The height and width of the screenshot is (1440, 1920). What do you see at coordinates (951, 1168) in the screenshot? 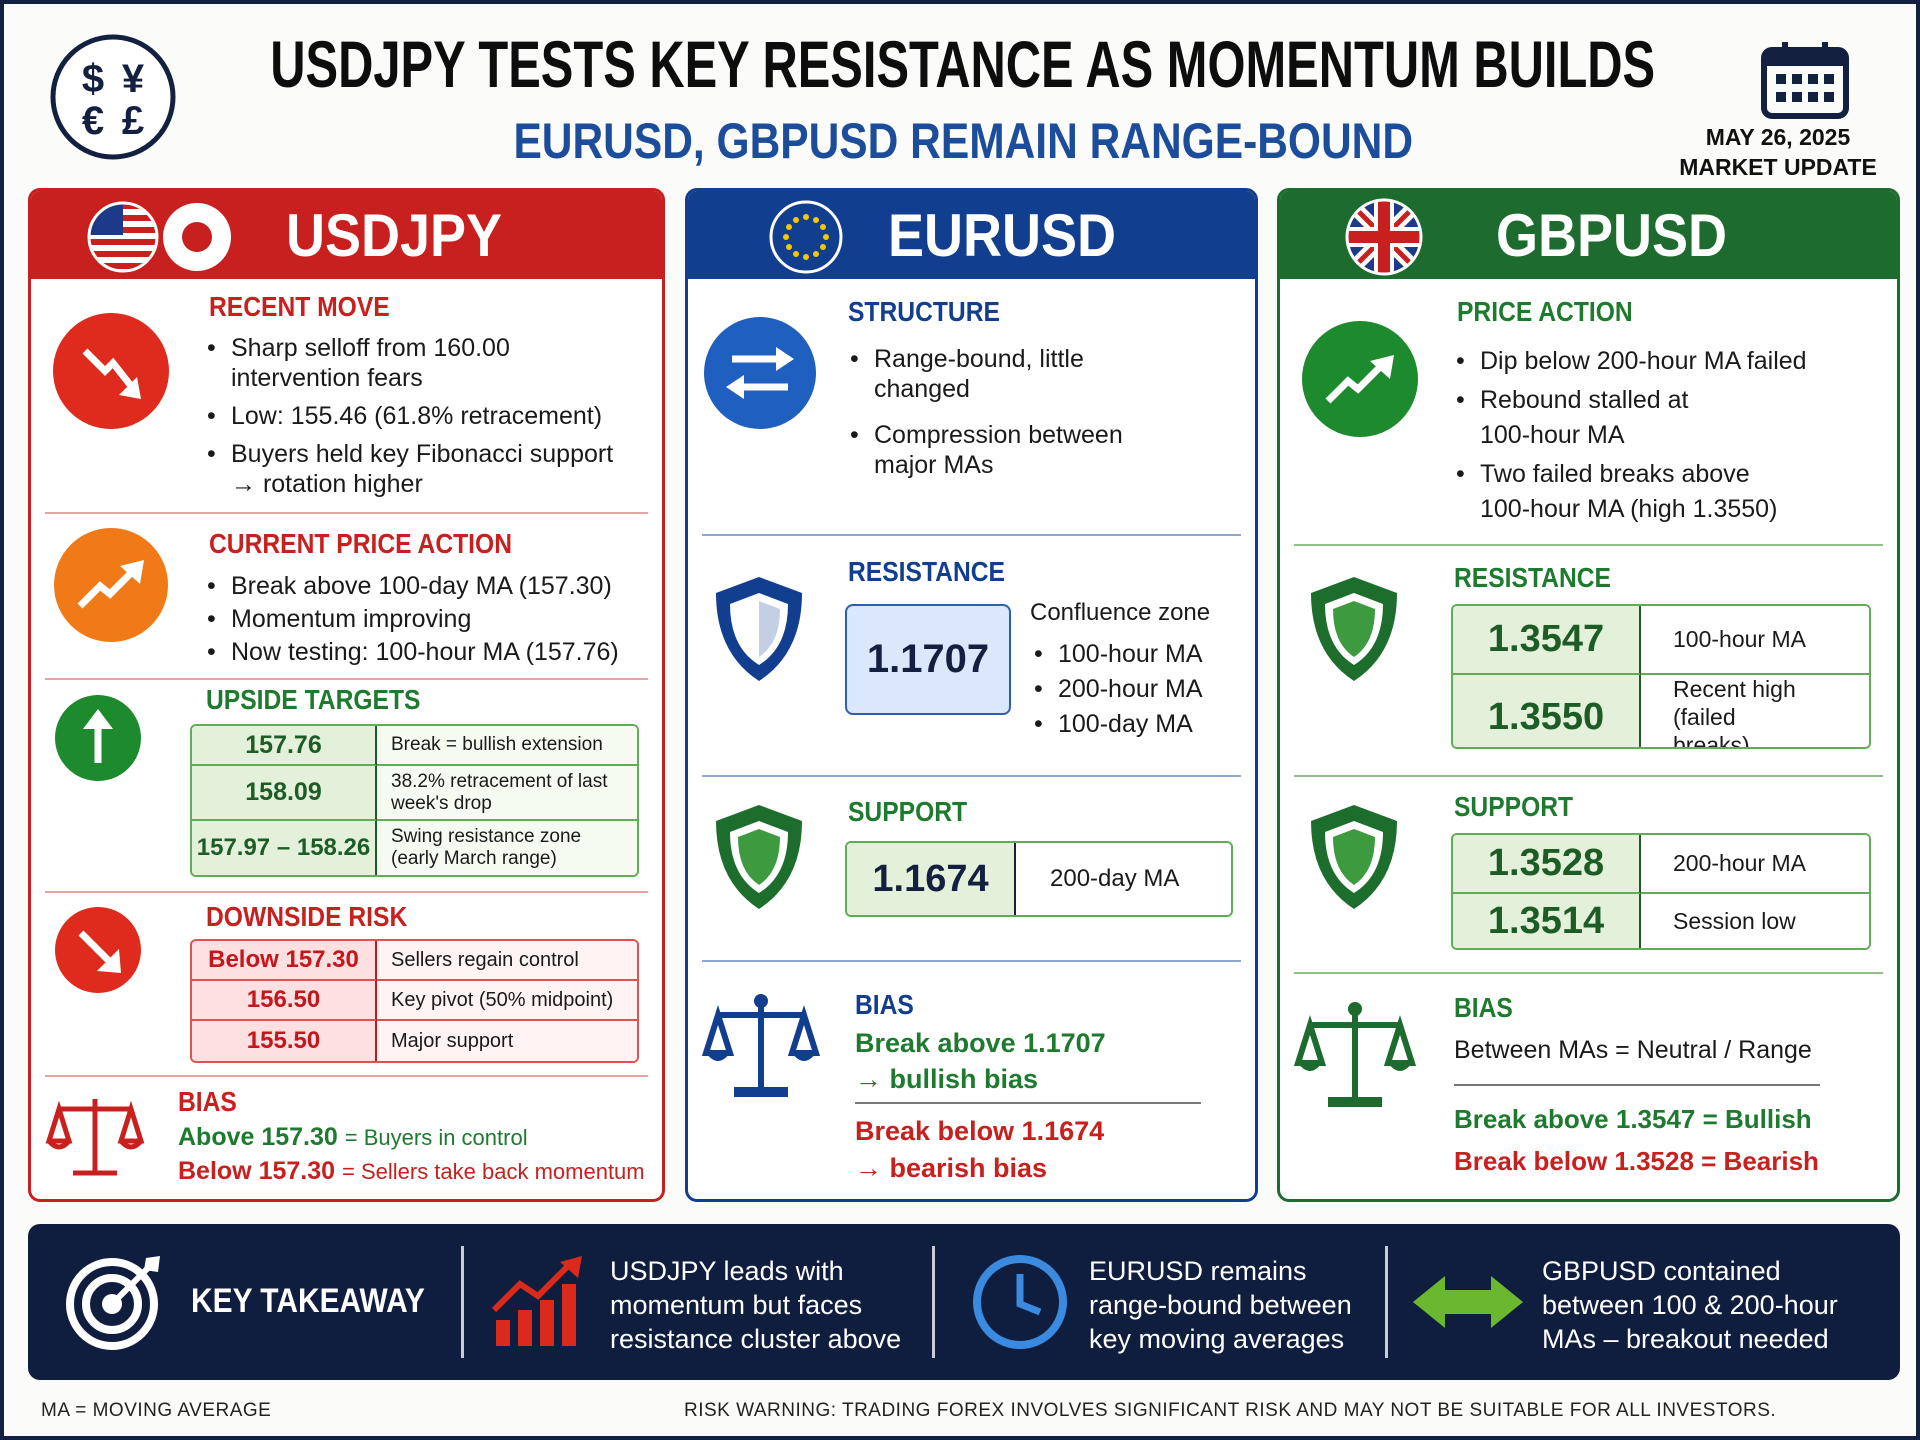
I see `bias-line: → bearish bias` at bounding box center [951, 1168].